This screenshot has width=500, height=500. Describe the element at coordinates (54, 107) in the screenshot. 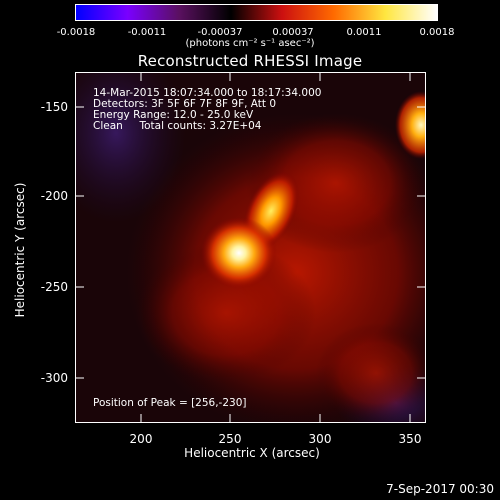

I see `y-tick-label: -150` at that location.